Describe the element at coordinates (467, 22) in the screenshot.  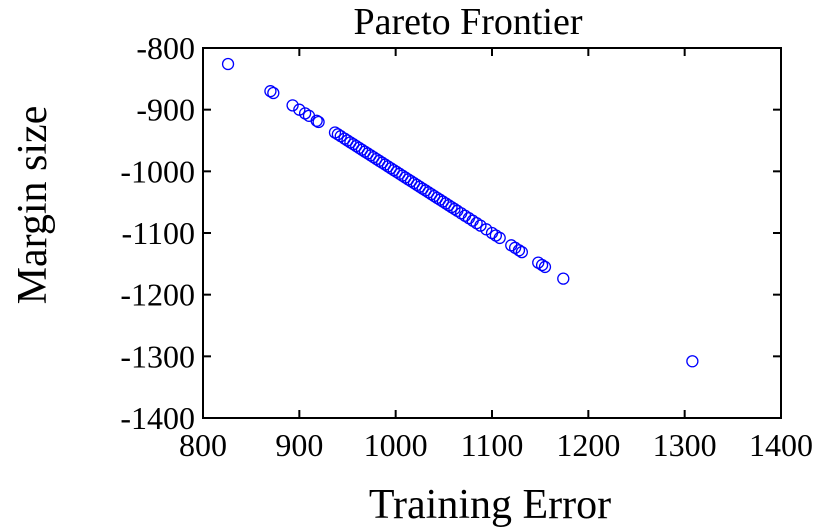
I see `chart-title: Pareto Frontier` at that location.